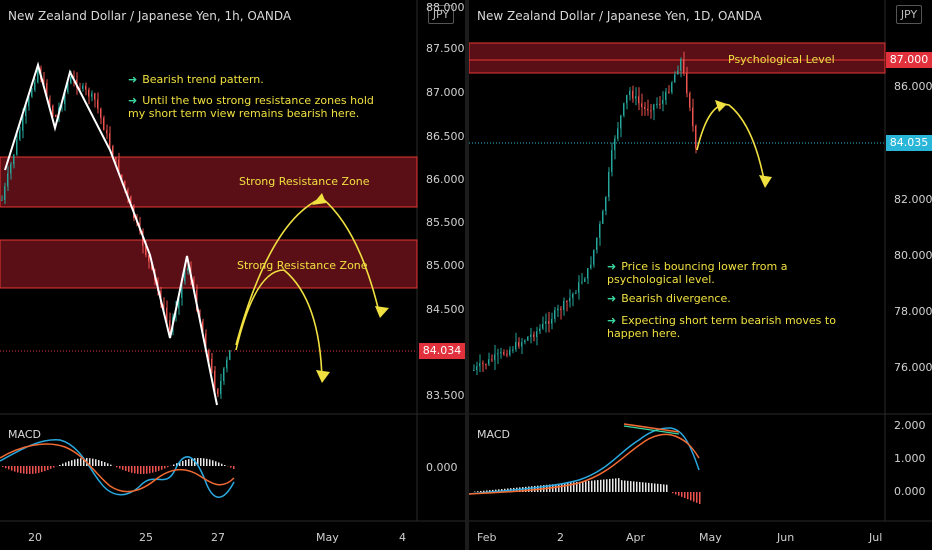 This screenshot has height=550, width=932. Describe the element at coordinates (35, 537) in the screenshot. I see `x-label: 20` at that location.